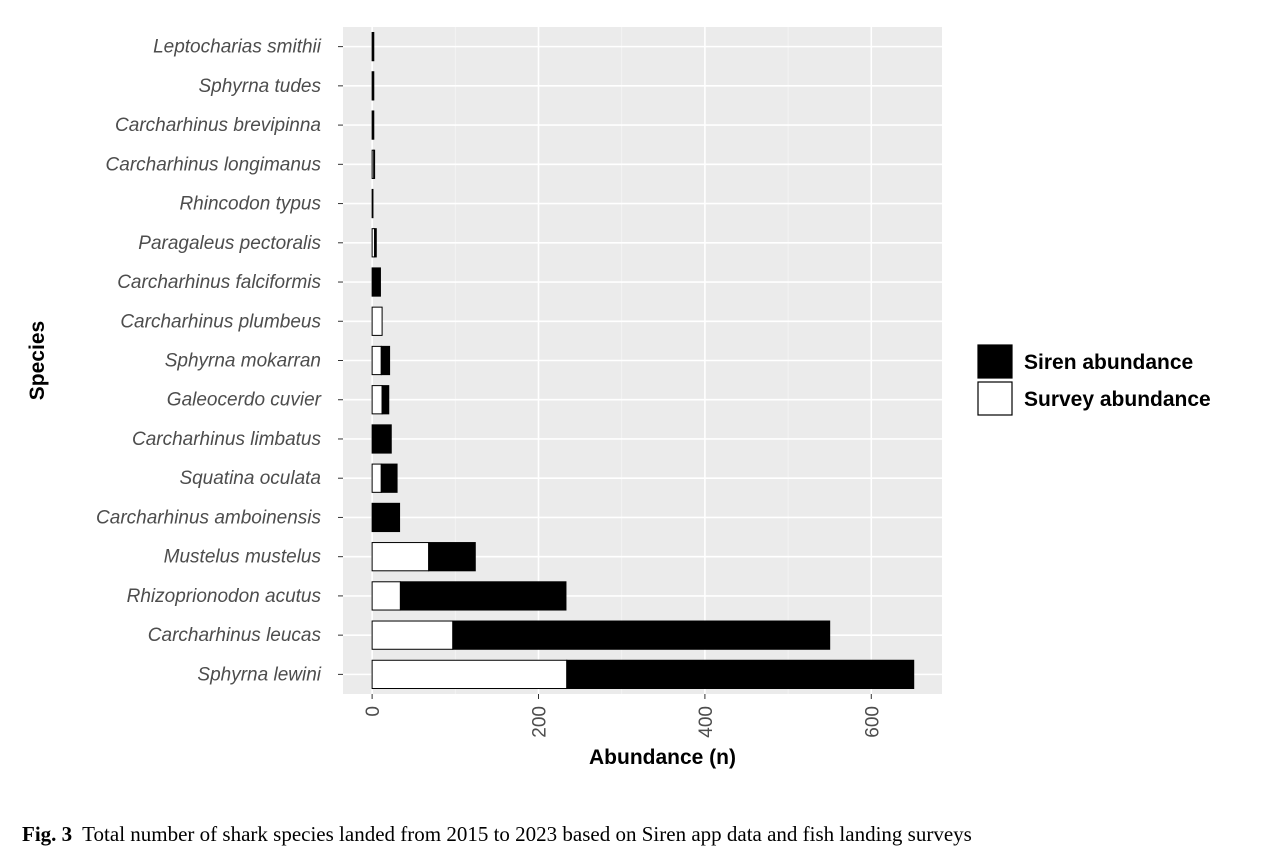 This screenshot has height=858, width=1262. What do you see at coordinates (47, 834) in the screenshot?
I see `figure-label: Fig. 3` at bounding box center [47, 834].